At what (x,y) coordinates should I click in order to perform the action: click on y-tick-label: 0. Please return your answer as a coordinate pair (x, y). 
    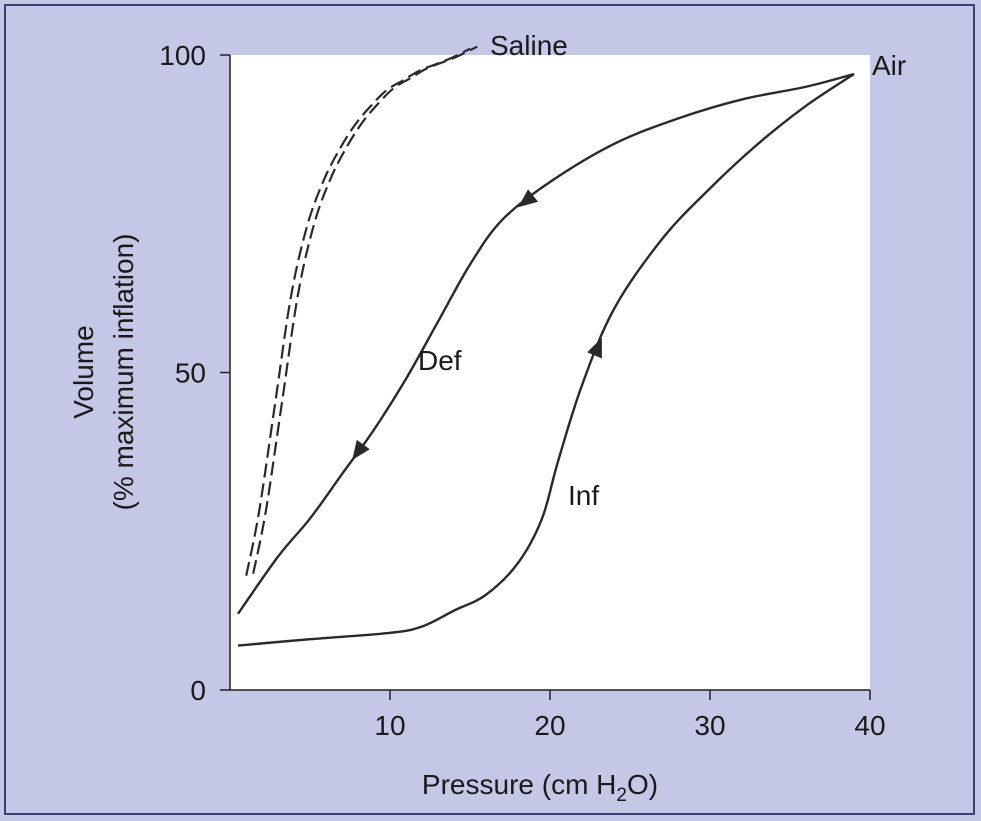
    Looking at the image, I should click on (198, 690).